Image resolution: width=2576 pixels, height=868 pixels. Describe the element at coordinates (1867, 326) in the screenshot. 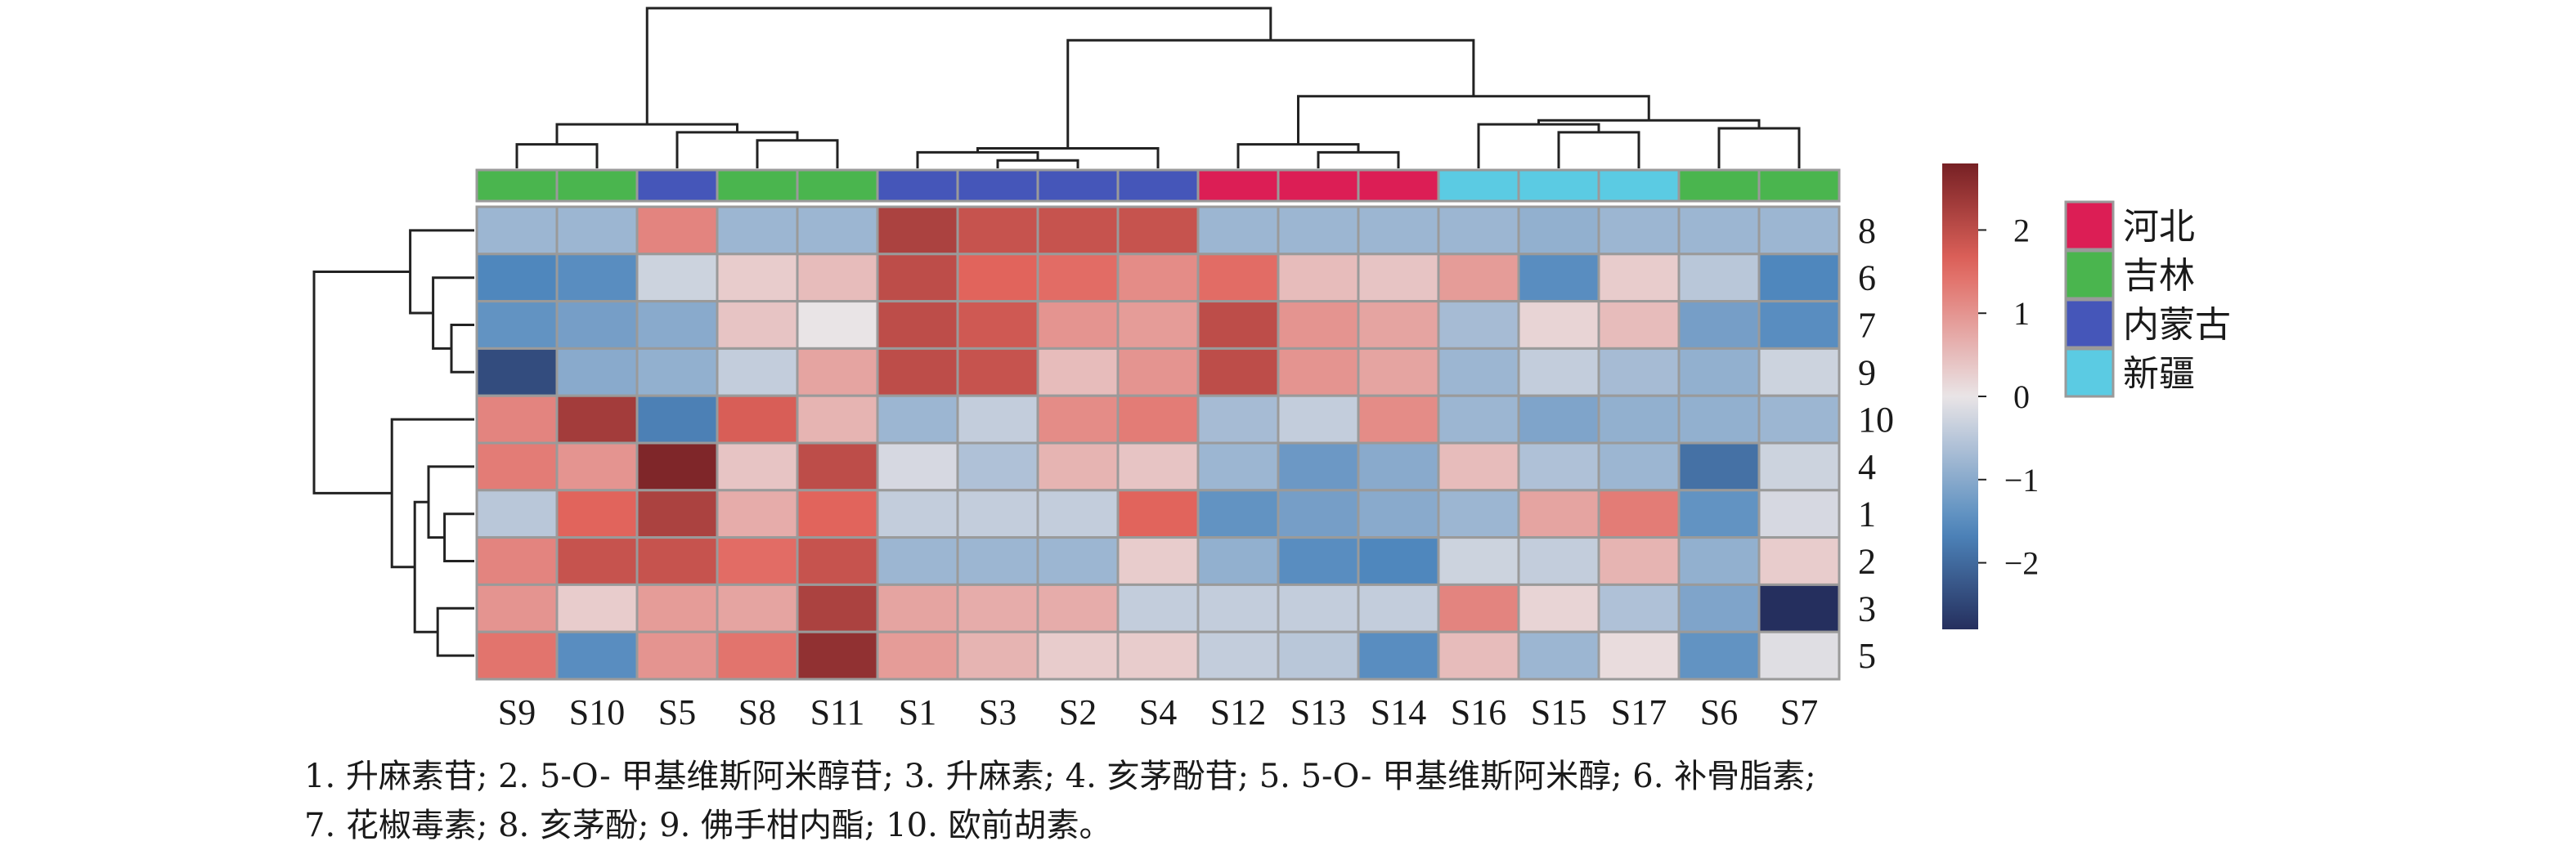

I see `row-label: 7` at that location.